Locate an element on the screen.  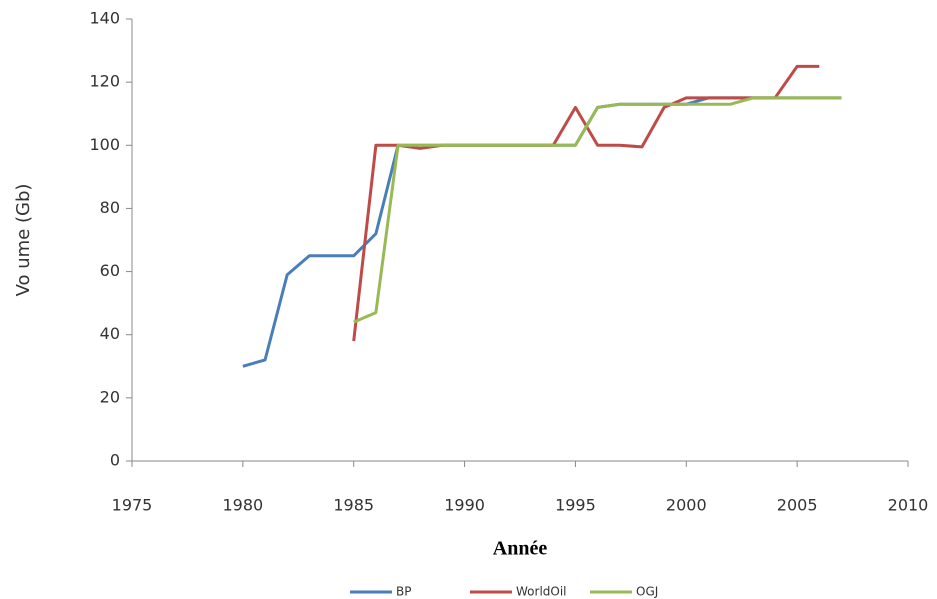
x-tick-label: 1985 is located at coordinates (353, 505).